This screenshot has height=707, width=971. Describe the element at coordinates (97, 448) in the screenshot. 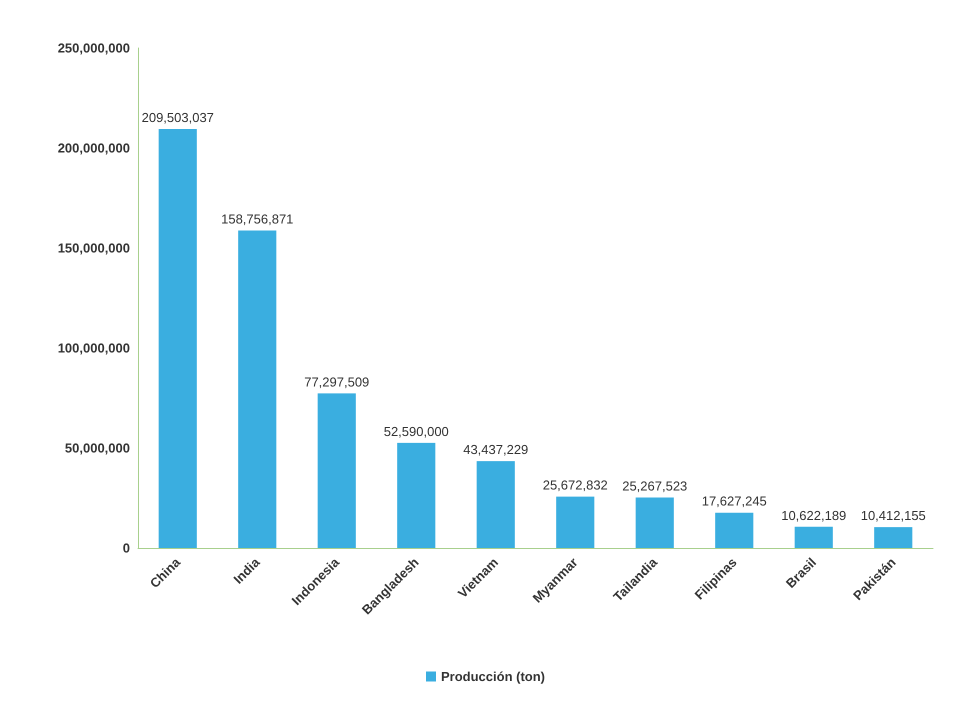

I see `y-tick-label: 50,000,000` at that location.